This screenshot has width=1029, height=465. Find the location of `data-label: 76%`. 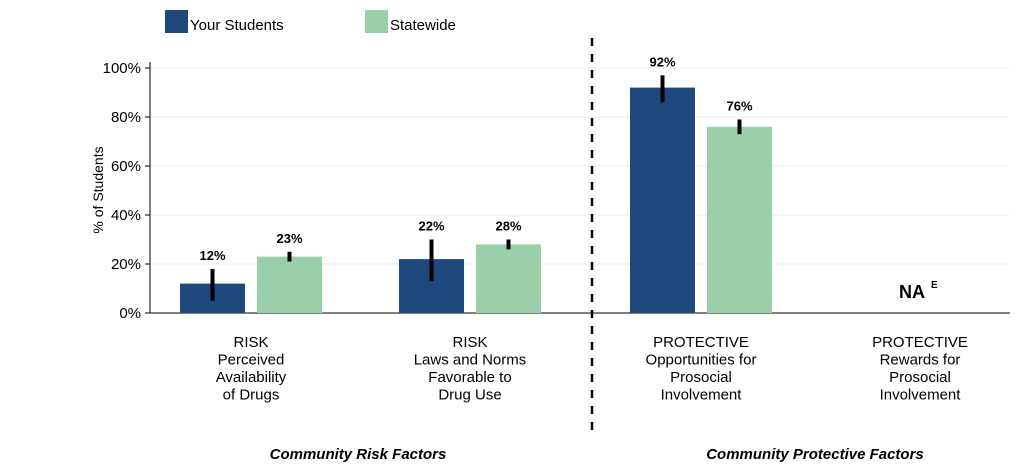

data-label: 76% is located at coordinates (739, 105).